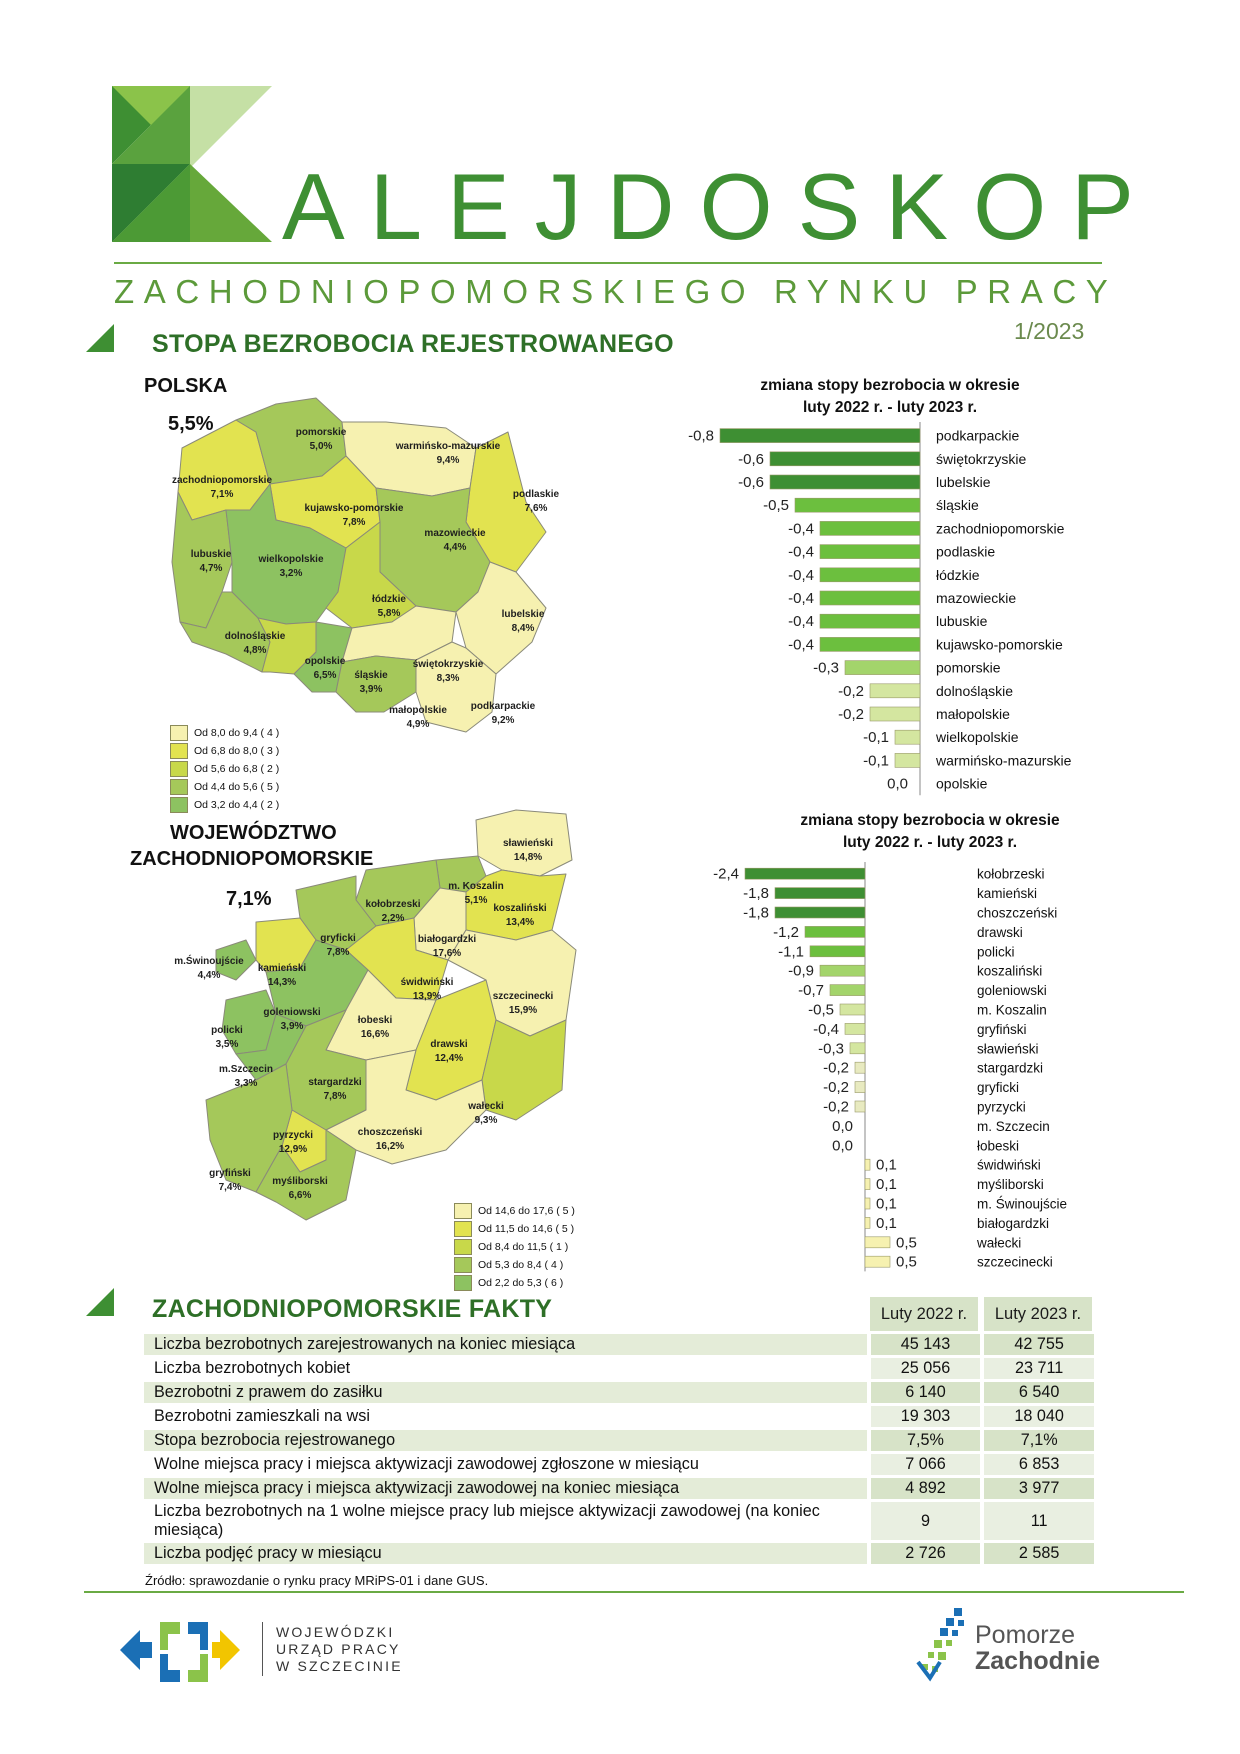 This screenshot has height=1754, width=1240. Describe the element at coordinates (524, 843) in the screenshot. I see `district-slawienski` at that location.